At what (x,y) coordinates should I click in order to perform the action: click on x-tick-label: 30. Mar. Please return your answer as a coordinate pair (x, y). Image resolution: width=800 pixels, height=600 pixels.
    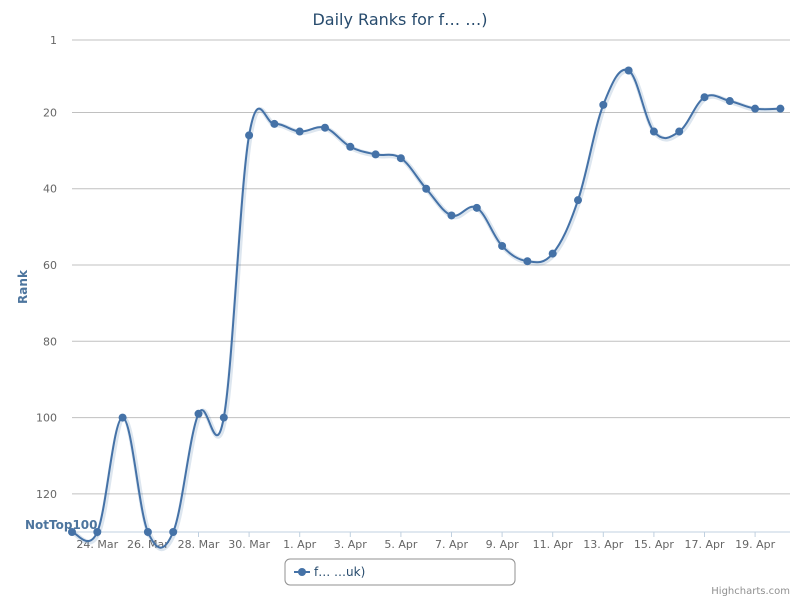
    Looking at the image, I should click on (249, 544).